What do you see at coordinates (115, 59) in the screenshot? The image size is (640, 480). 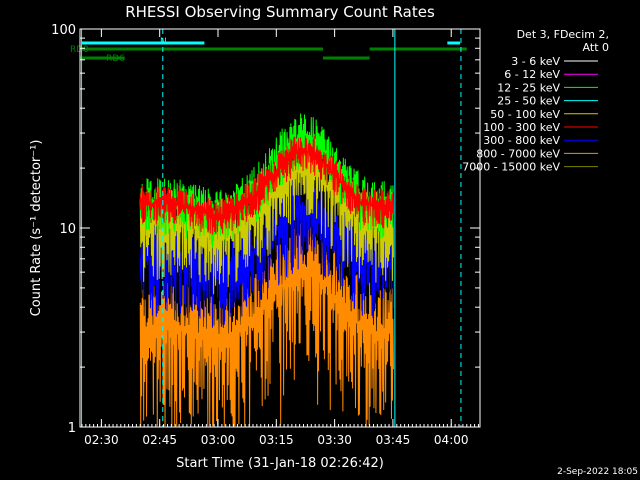 I see `flag-label-rd6: RD6` at bounding box center [115, 59].